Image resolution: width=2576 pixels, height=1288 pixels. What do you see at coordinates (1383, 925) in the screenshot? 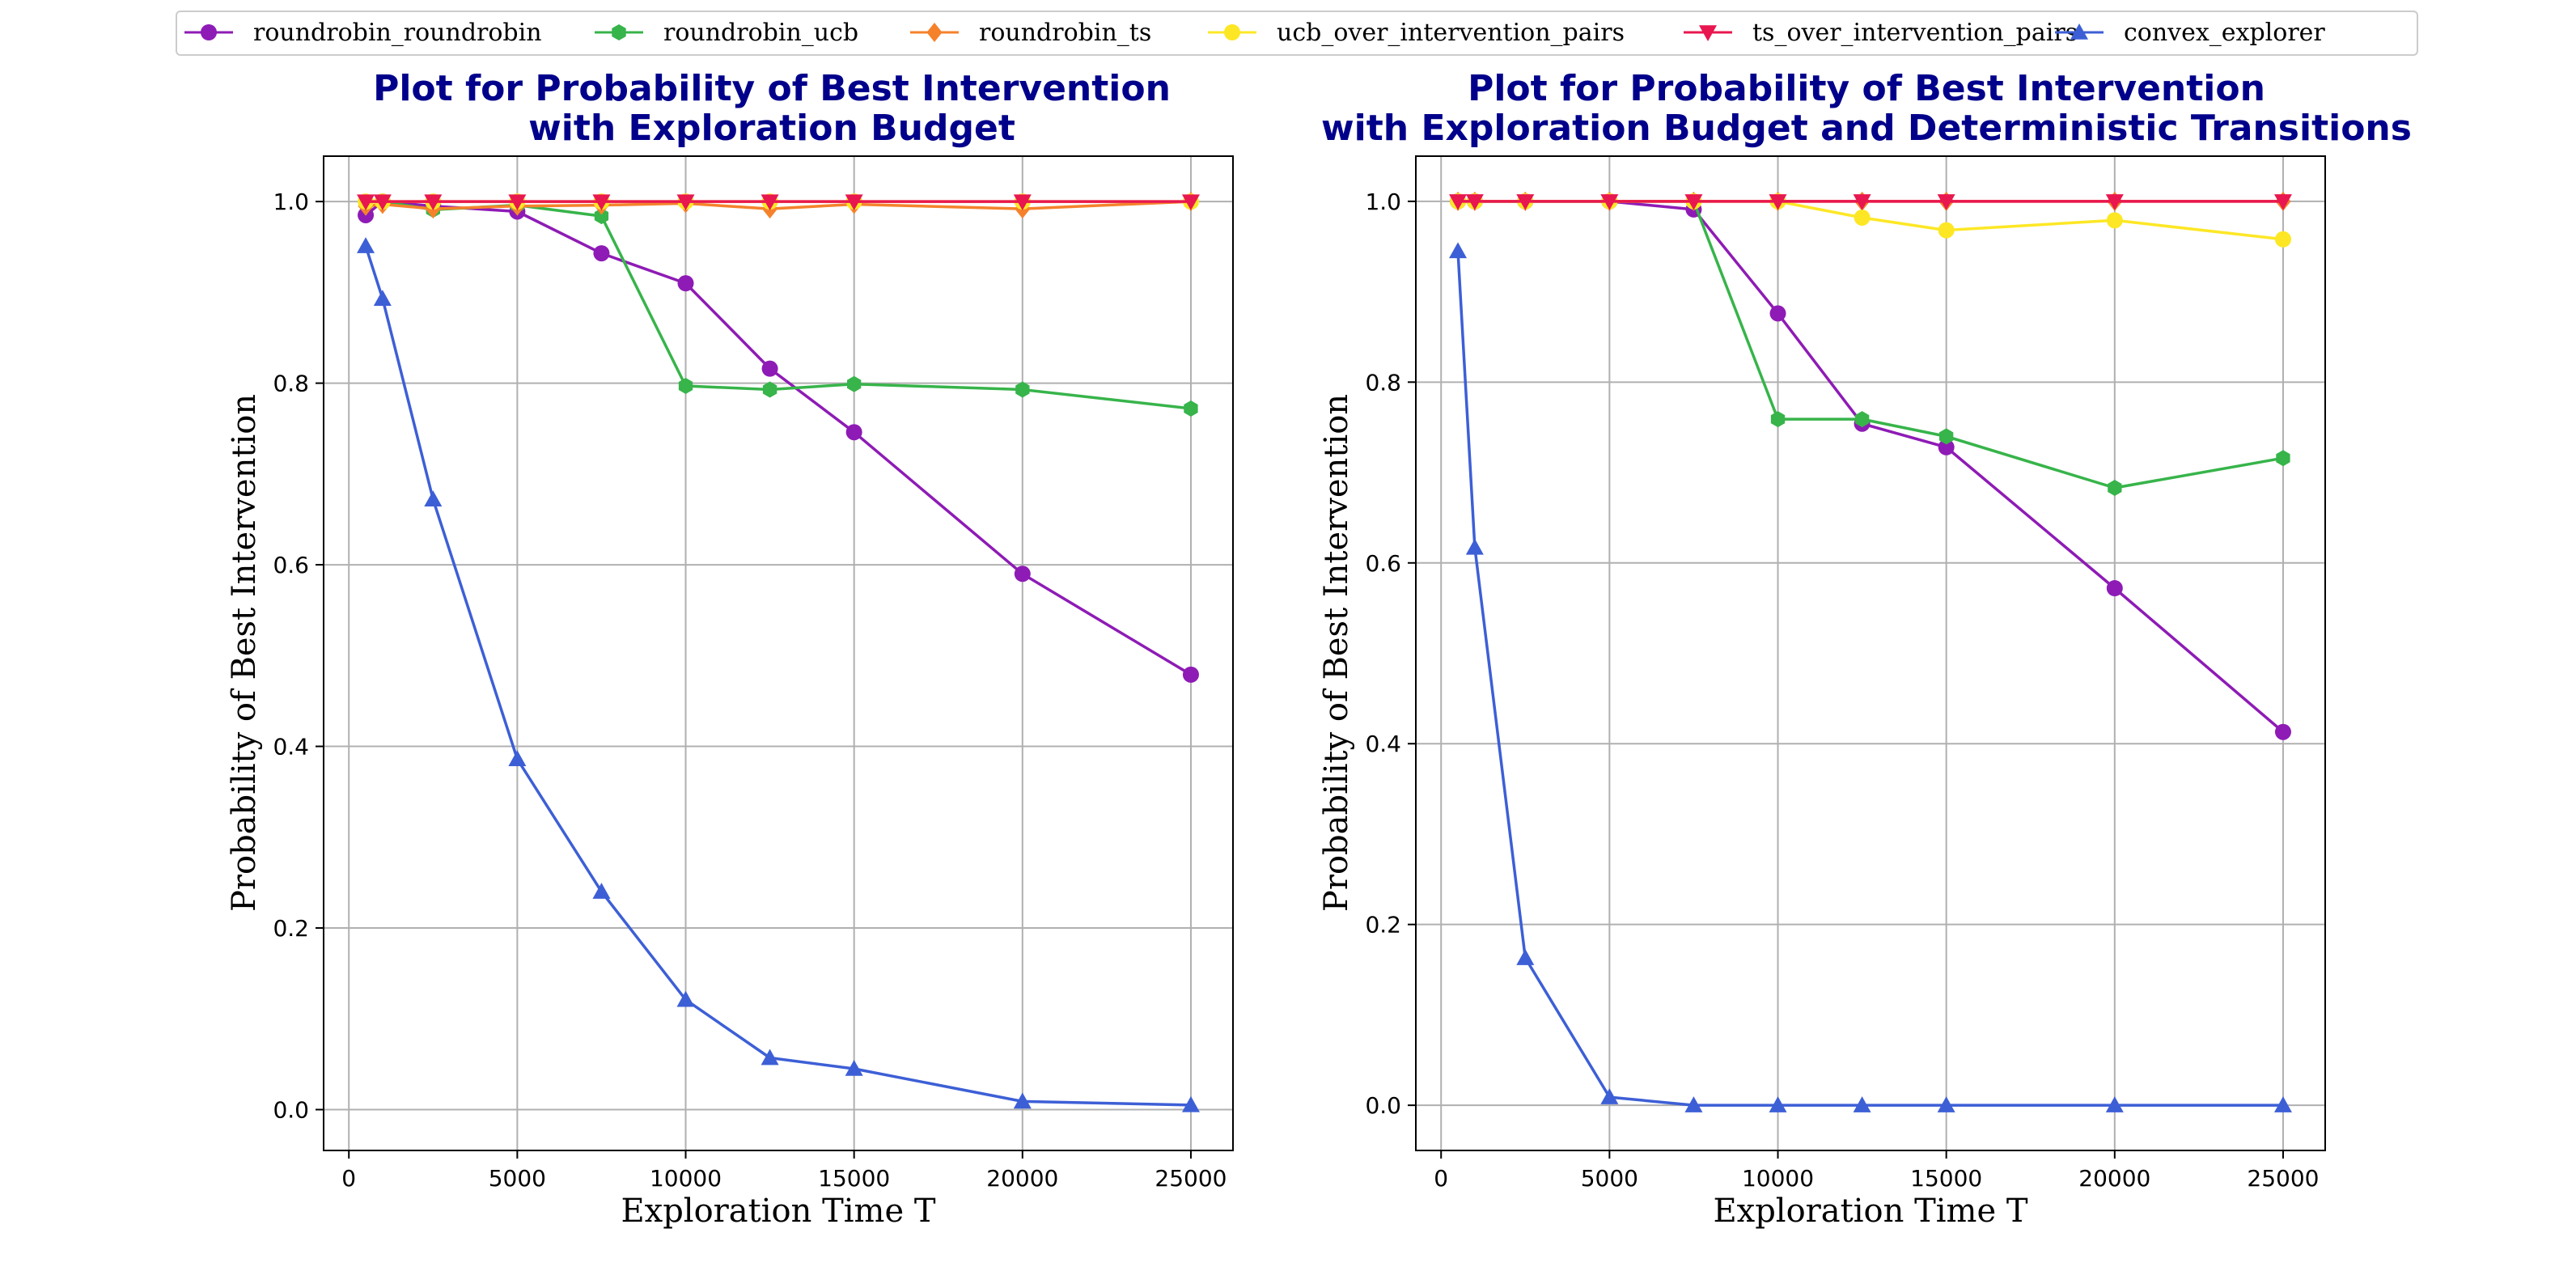
I see `y-tick-label: 0.2` at bounding box center [1383, 925].